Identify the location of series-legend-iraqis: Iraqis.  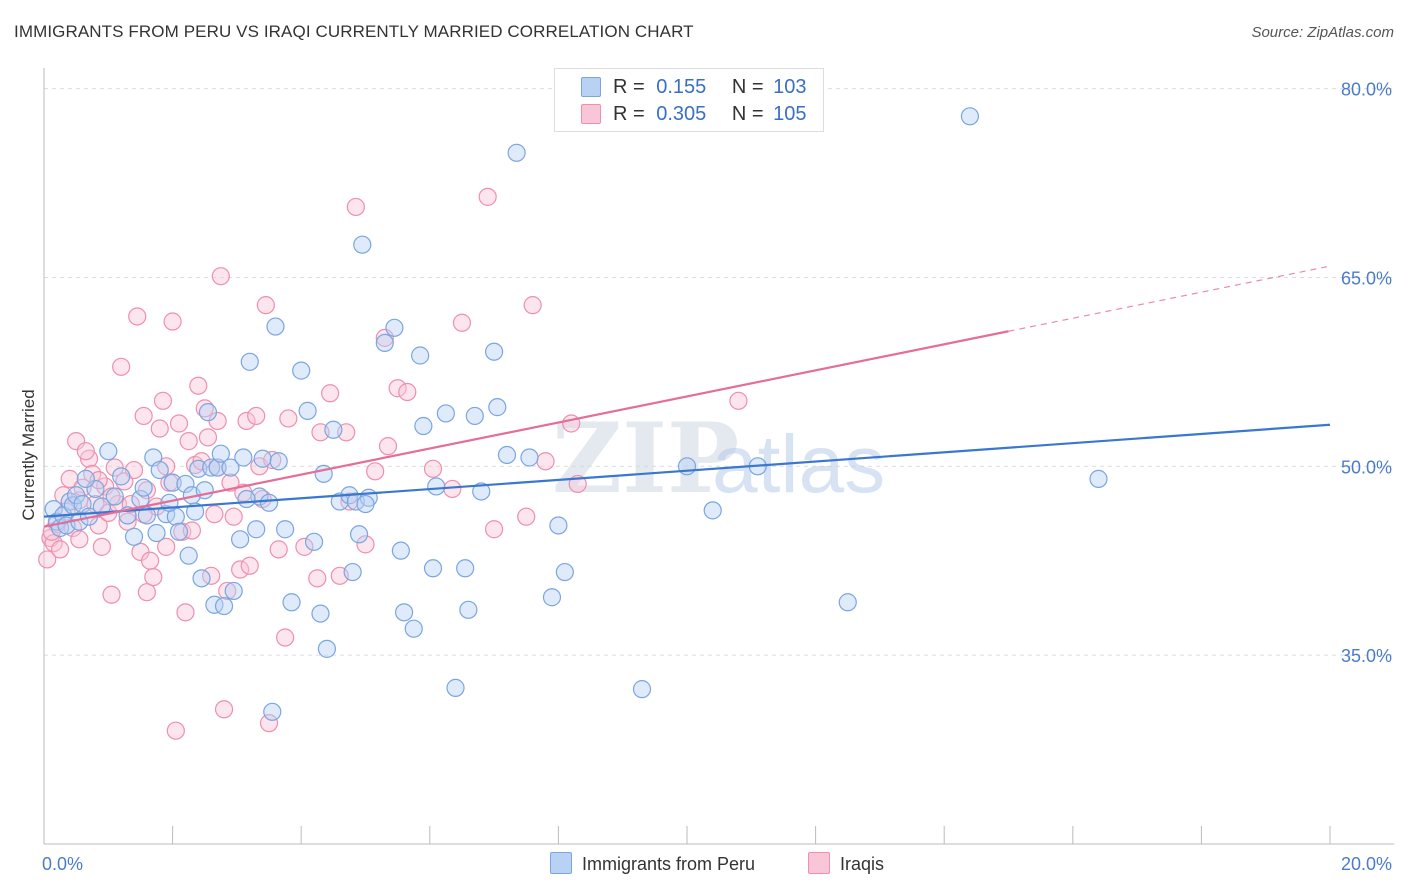
(846, 864).